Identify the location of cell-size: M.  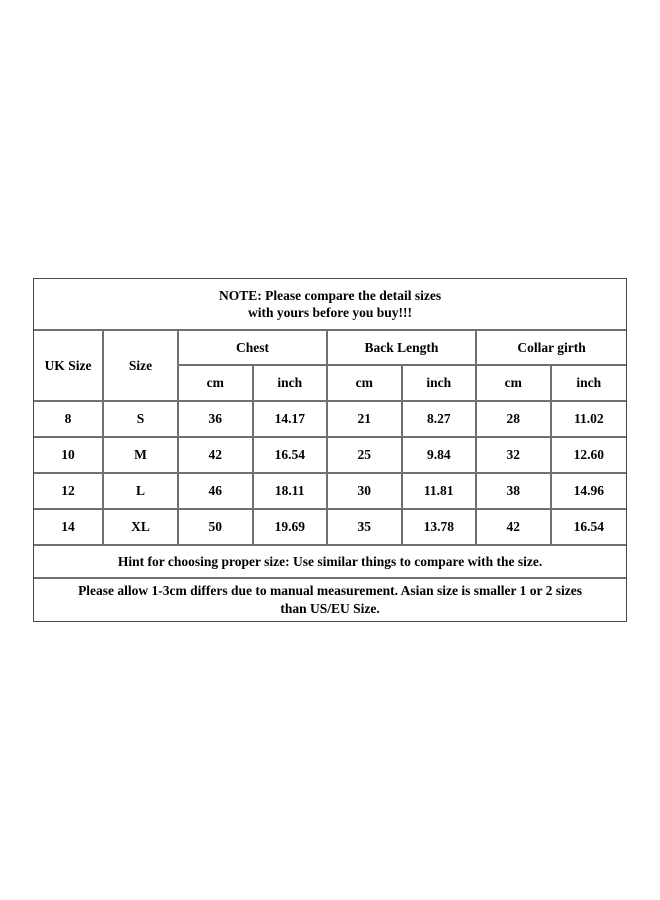
(141, 456).